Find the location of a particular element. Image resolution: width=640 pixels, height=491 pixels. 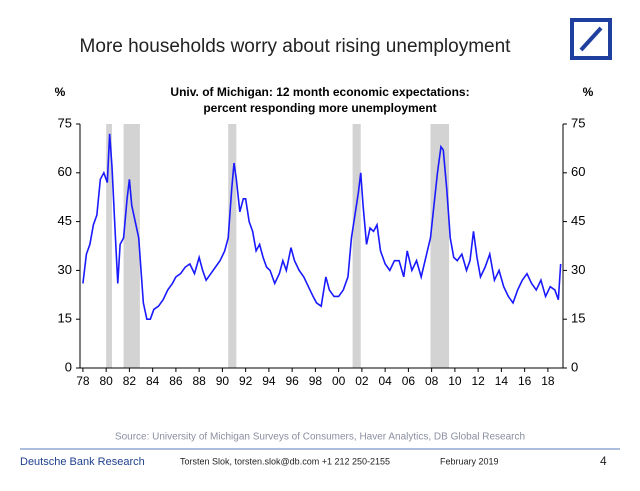

x-tick-label: 94 is located at coordinates (269, 381).